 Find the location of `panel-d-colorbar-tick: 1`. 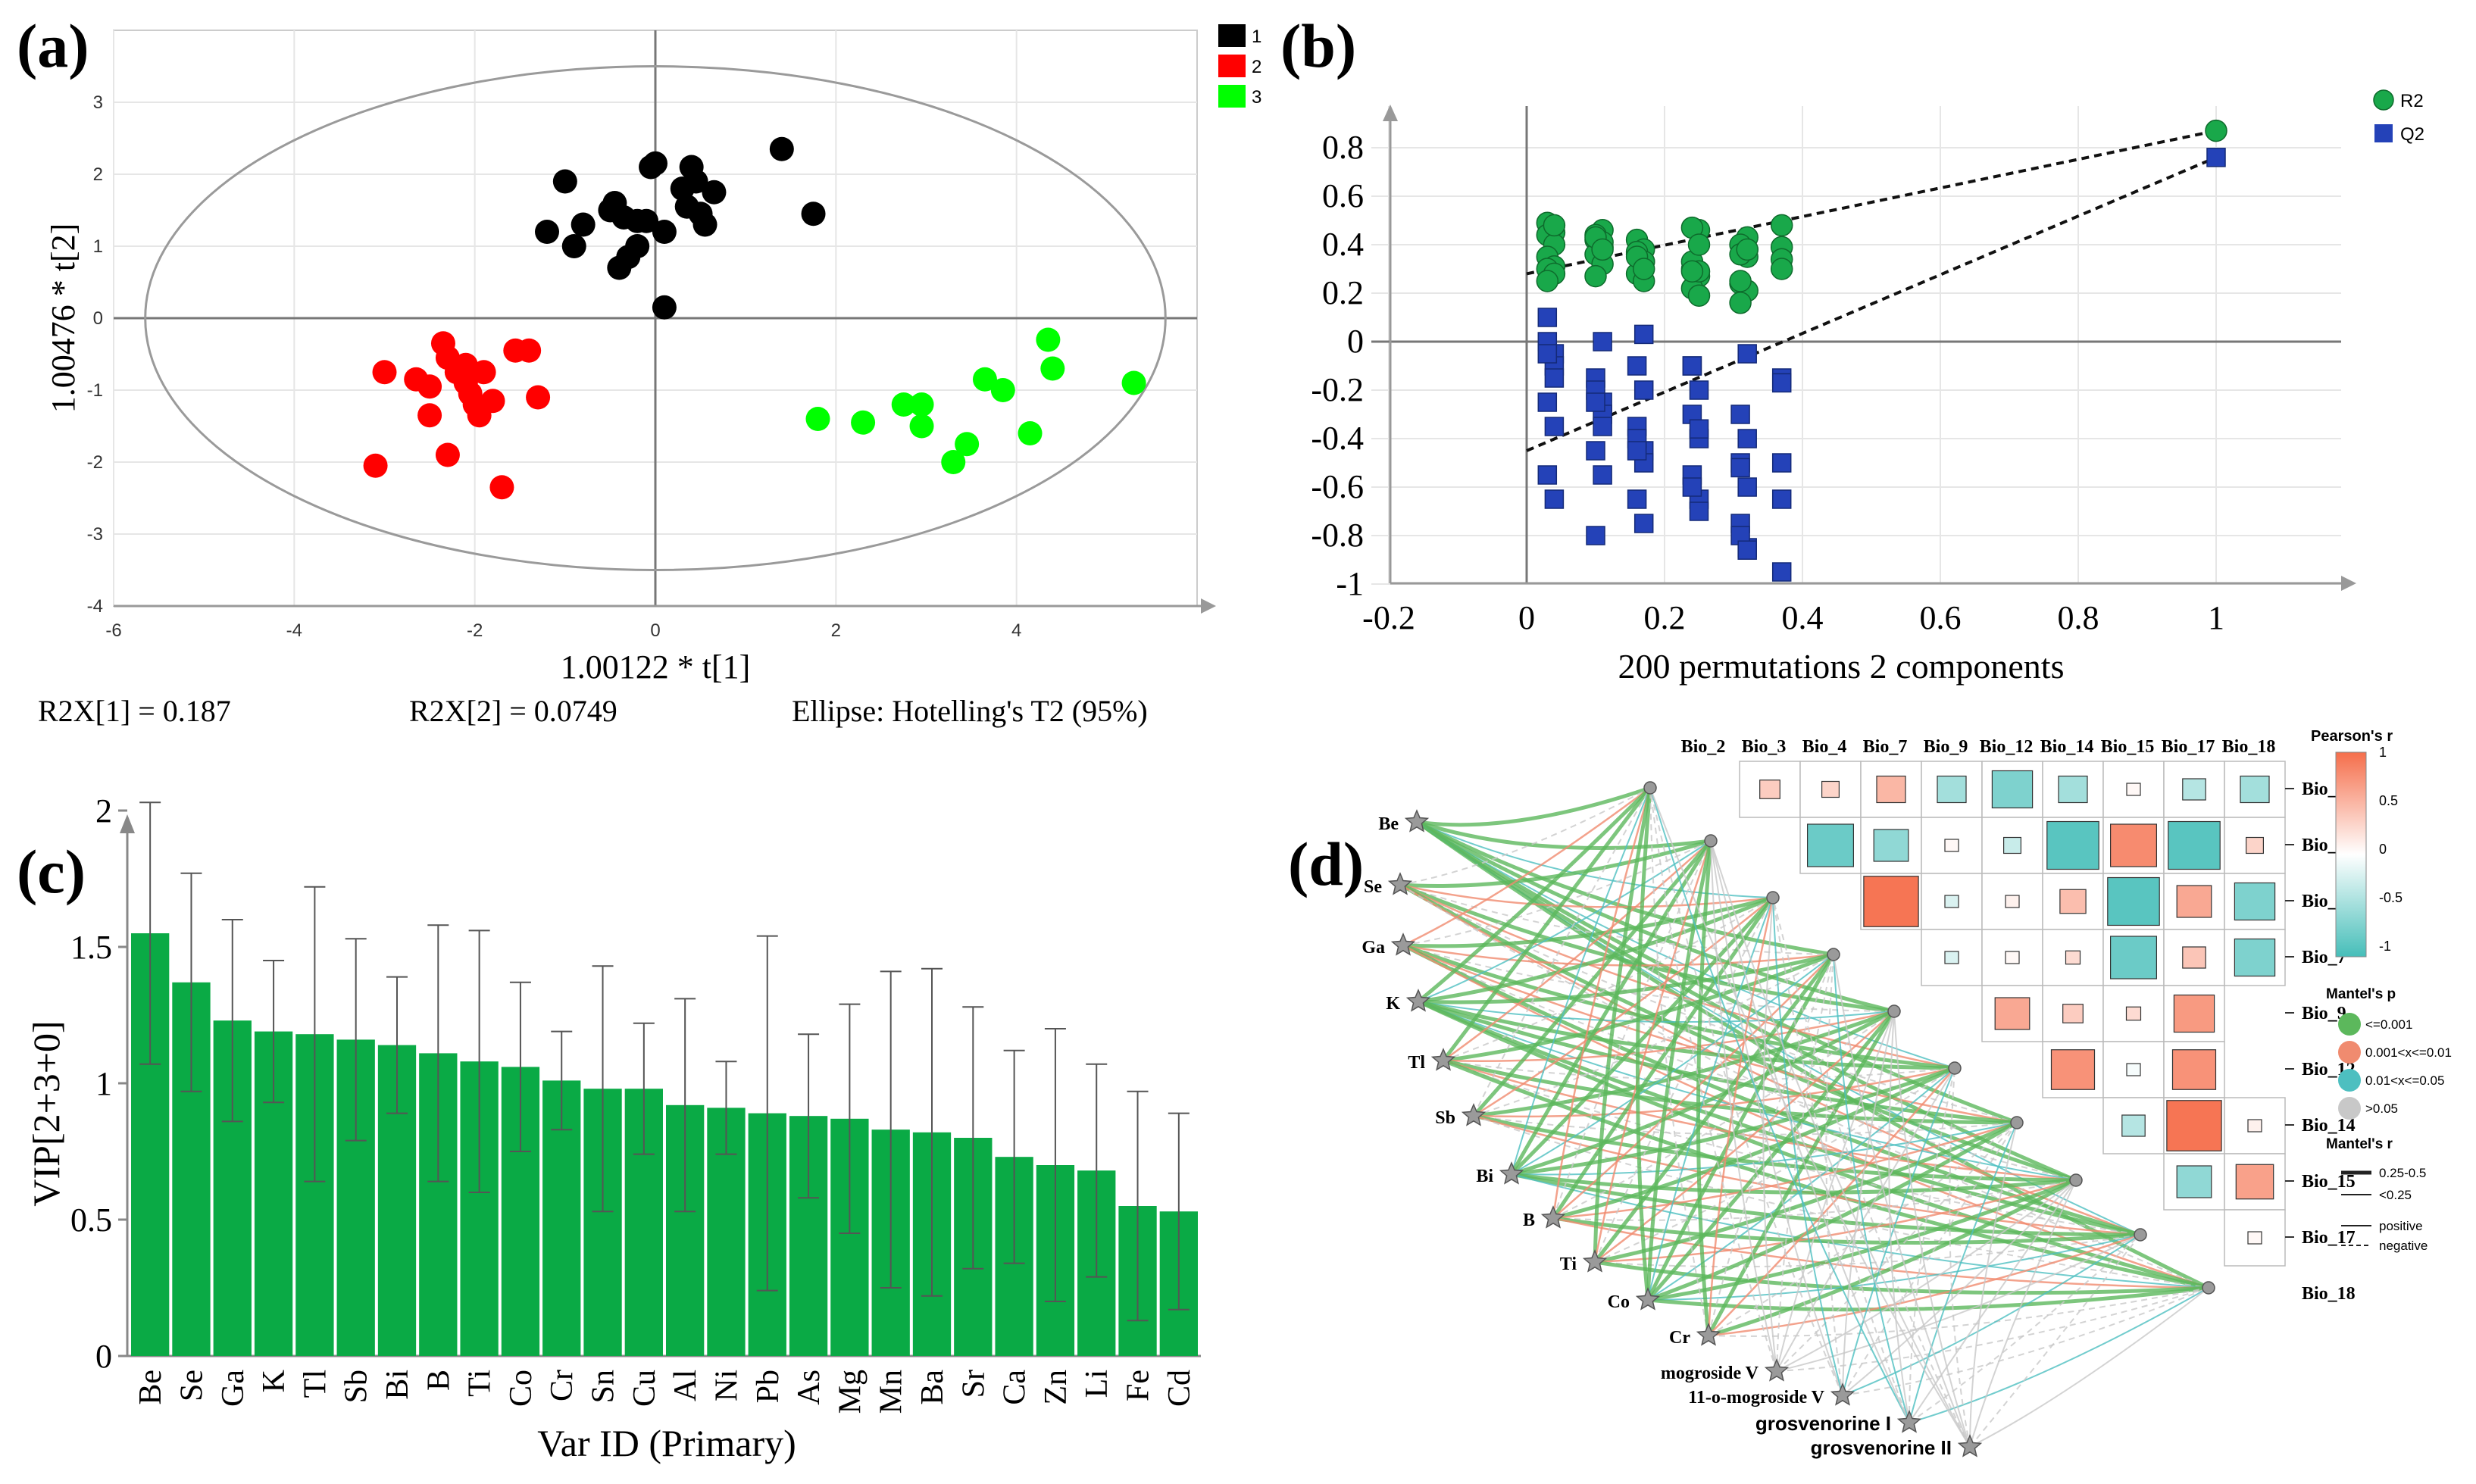

panel-d-colorbar-tick: 1 is located at coordinates (2383, 752).